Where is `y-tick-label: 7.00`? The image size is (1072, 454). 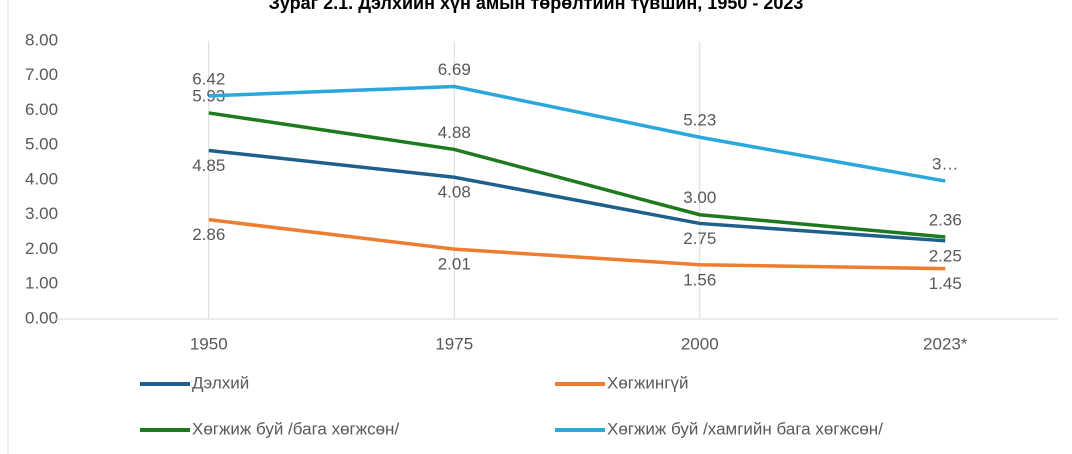
y-tick-label: 7.00 is located at coordinates (41, 74).